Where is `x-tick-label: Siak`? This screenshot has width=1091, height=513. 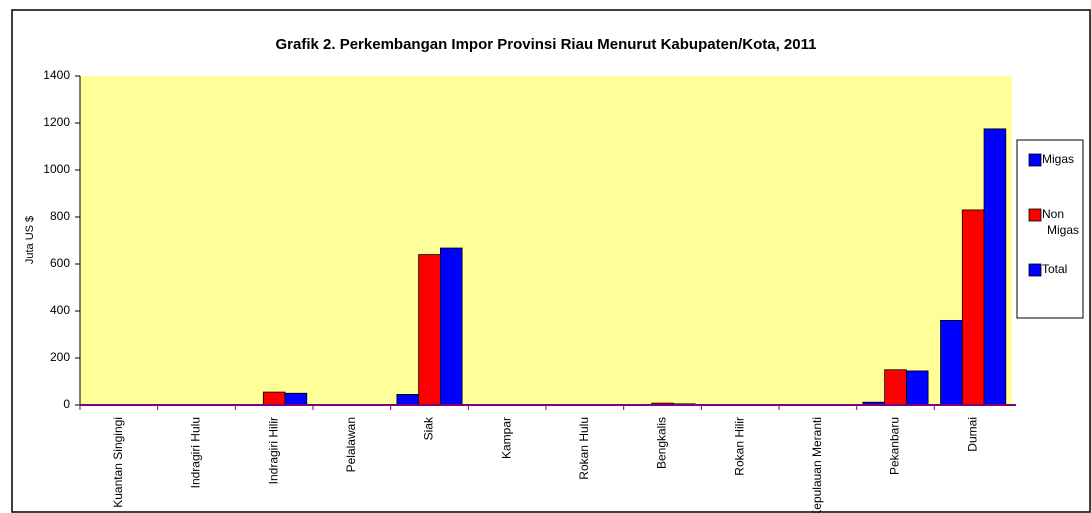 x-tick-label: Siak is located at coordinates (429, 428).